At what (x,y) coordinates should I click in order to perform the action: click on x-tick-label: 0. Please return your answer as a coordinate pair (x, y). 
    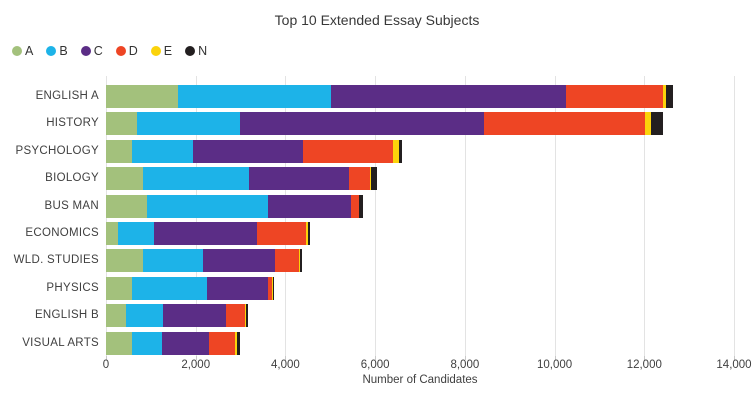
    Looking at the image, I should click on (106, 365).